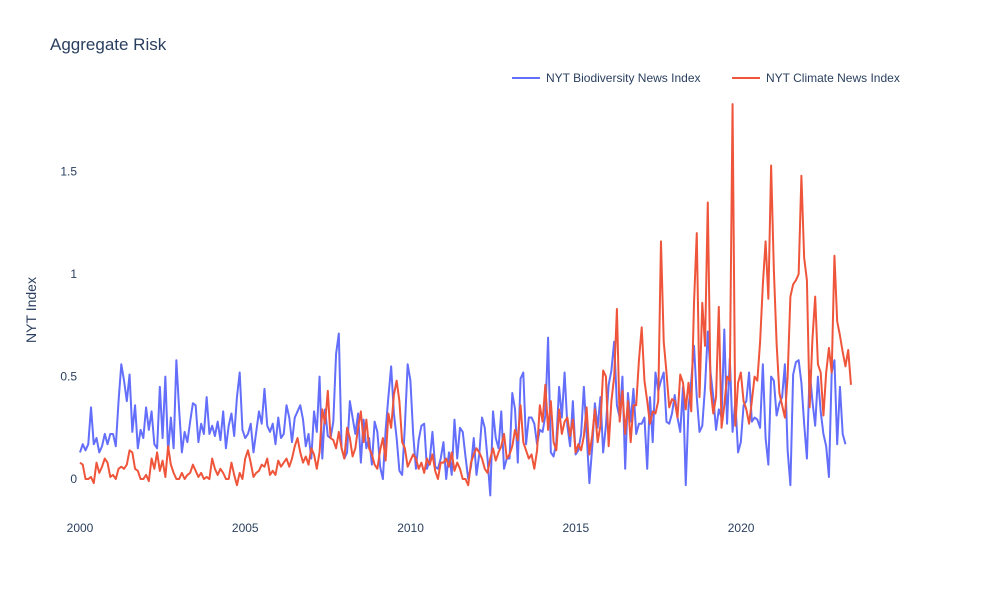 This screenshot has width=1000, height=600. Describe the element at coordinates (68, 325) in the screenshot. I see `y-axis-ticks: 0 0.5 1 1.5` at that location.